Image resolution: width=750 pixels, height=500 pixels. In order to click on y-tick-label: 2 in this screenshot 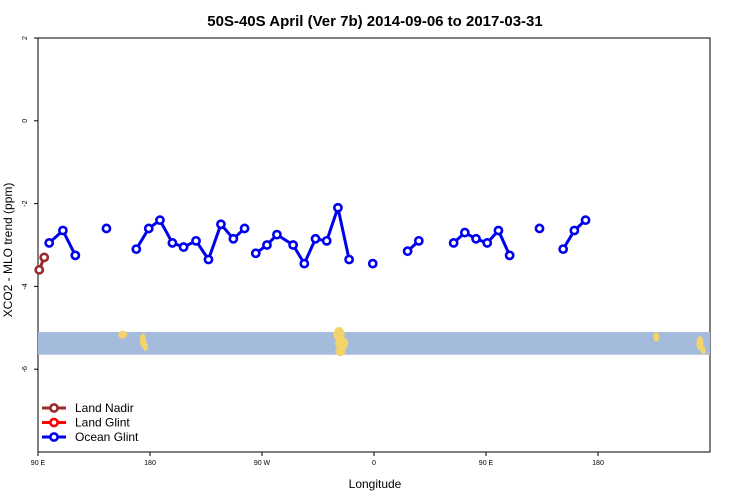, I will do `click(25, 38)`.